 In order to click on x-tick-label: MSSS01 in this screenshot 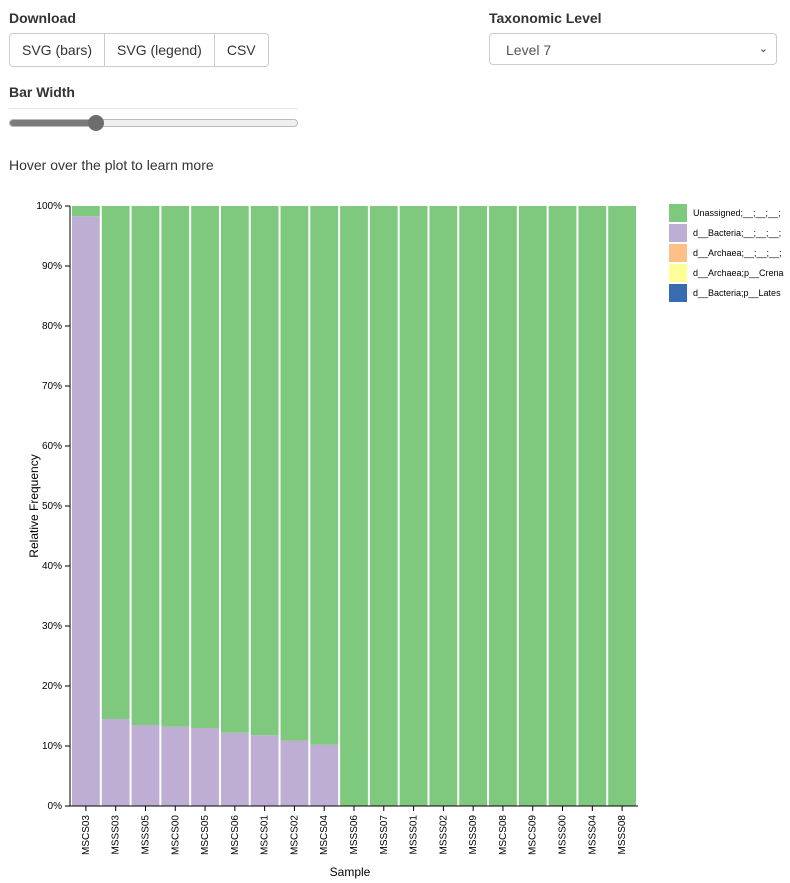, I will do `click(414, 835)`.